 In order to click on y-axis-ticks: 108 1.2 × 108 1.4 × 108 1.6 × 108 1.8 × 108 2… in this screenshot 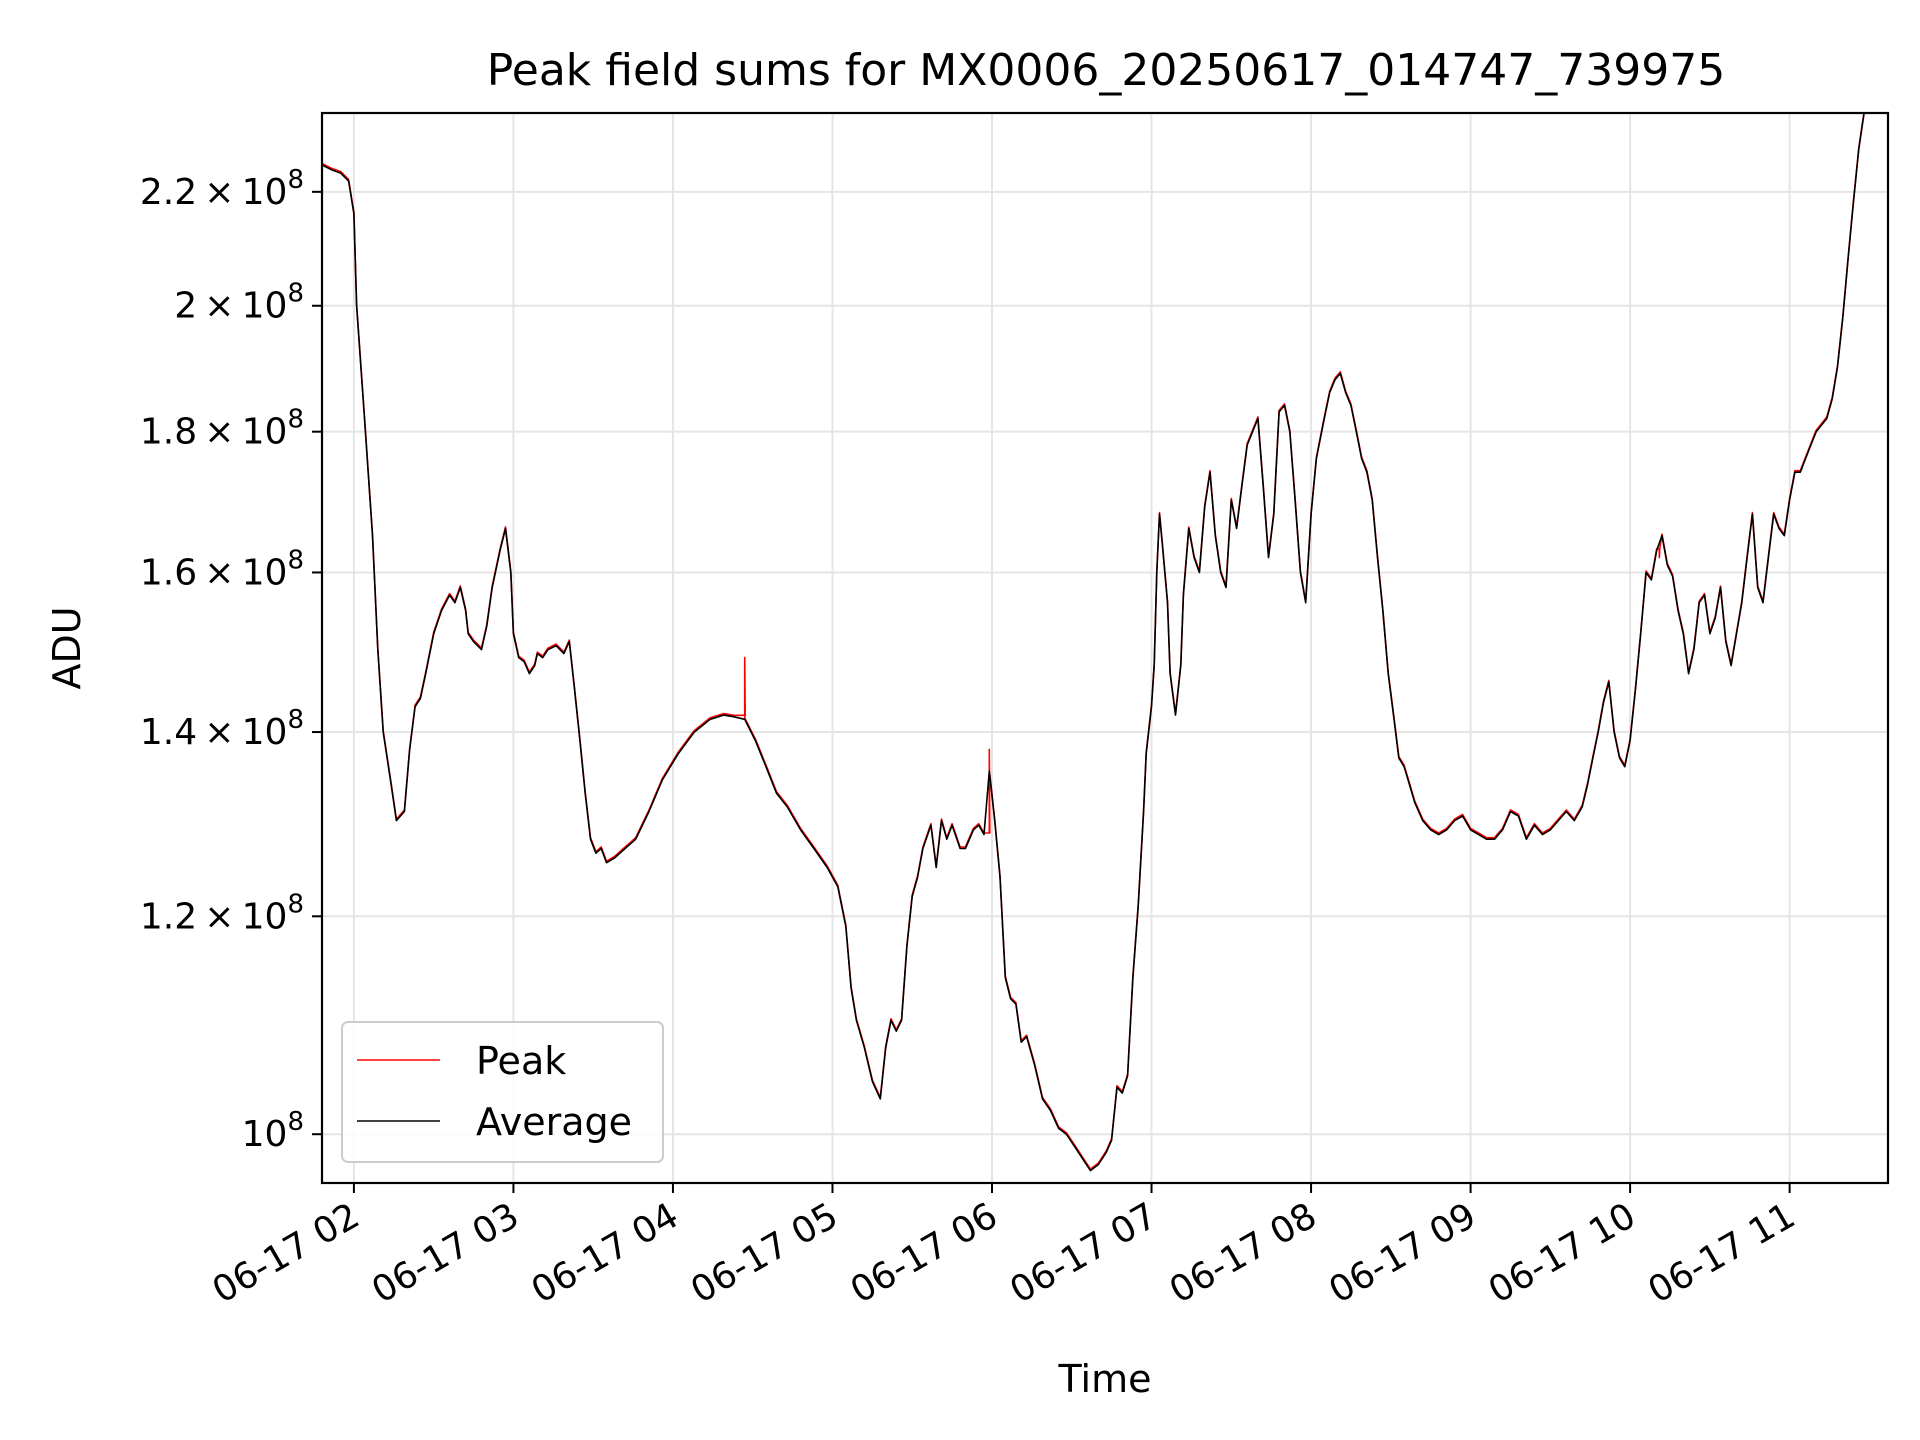, I will do `click(231, 660)`.